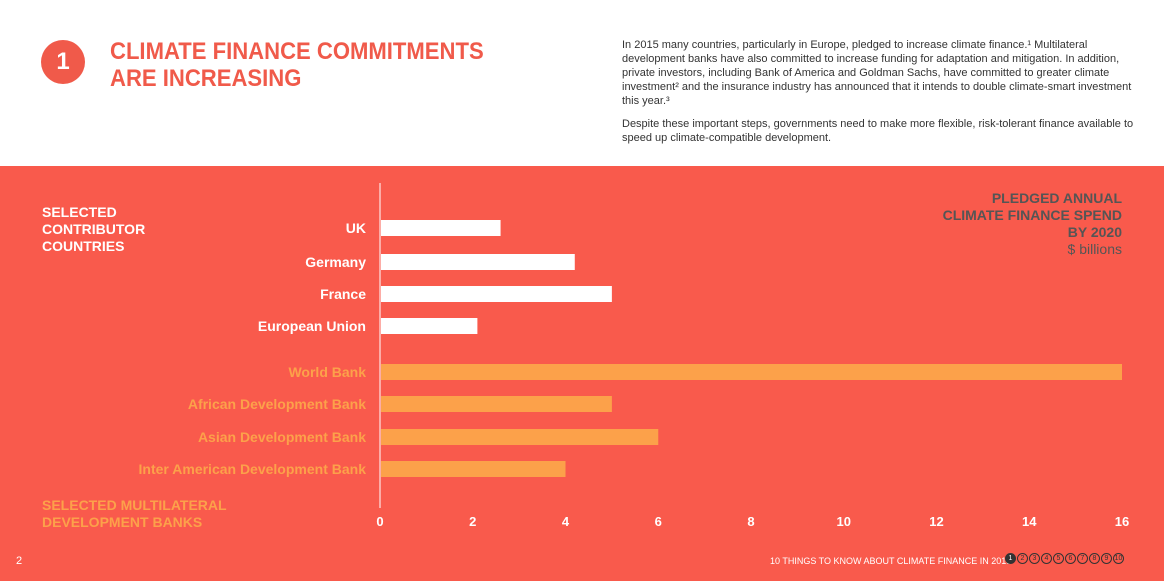 The height and width of the screenshot is (581, 1164). I want to click on section-nav-item-9: 9, so click(1106, 558).